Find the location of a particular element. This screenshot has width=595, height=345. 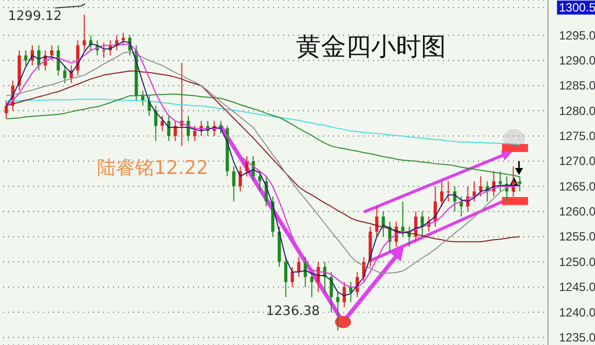

y-tick-label: 1250.0 is located at coordinates (577, 261).